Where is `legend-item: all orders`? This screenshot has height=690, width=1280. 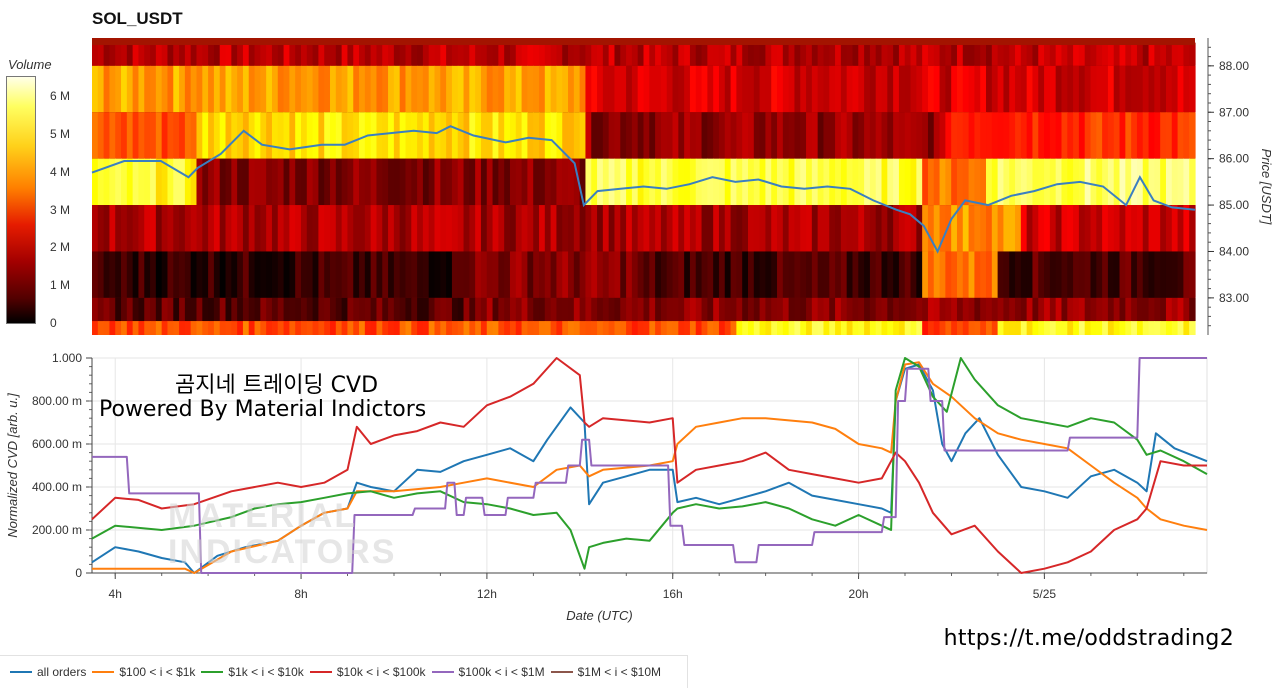 legend-item: all orders is located at coordinates (48, 672).